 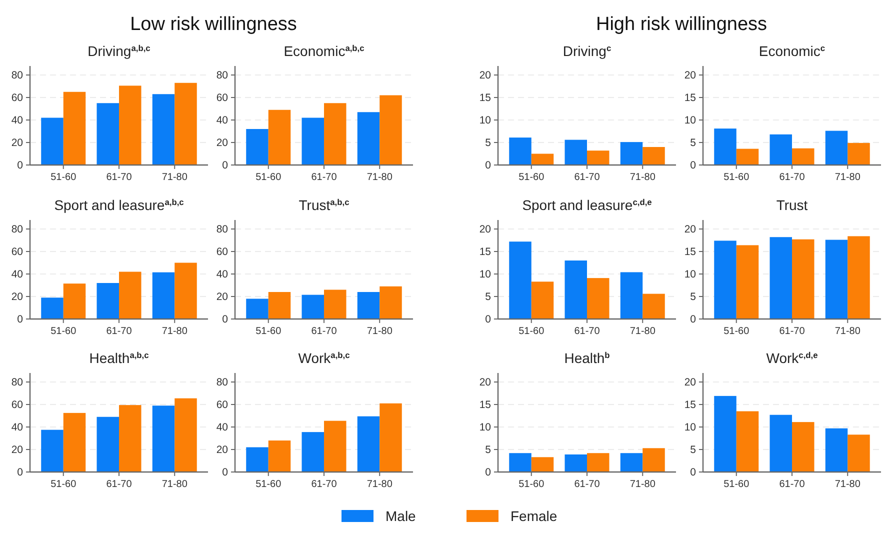 I want to click on legend-label: Male, so click(x=401, y=516).